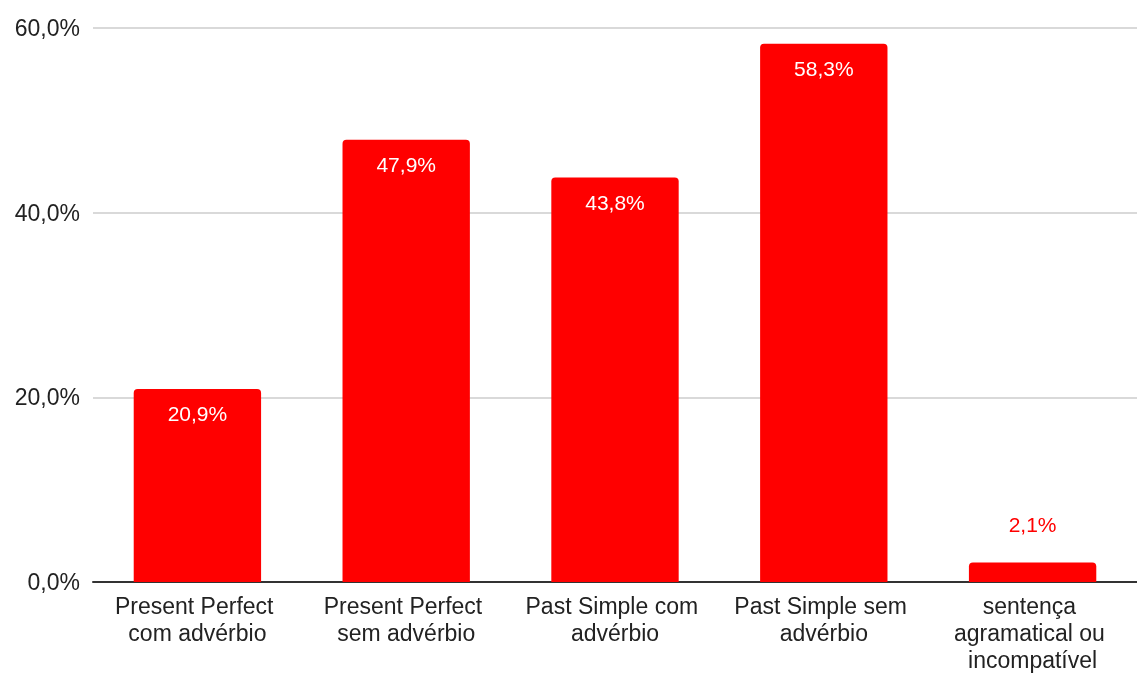  What do you see at coordinates (615, 619) in the screenshot?
I see `x-tick-label: Past Simple com advérbio` at bounding box center [615, 619].